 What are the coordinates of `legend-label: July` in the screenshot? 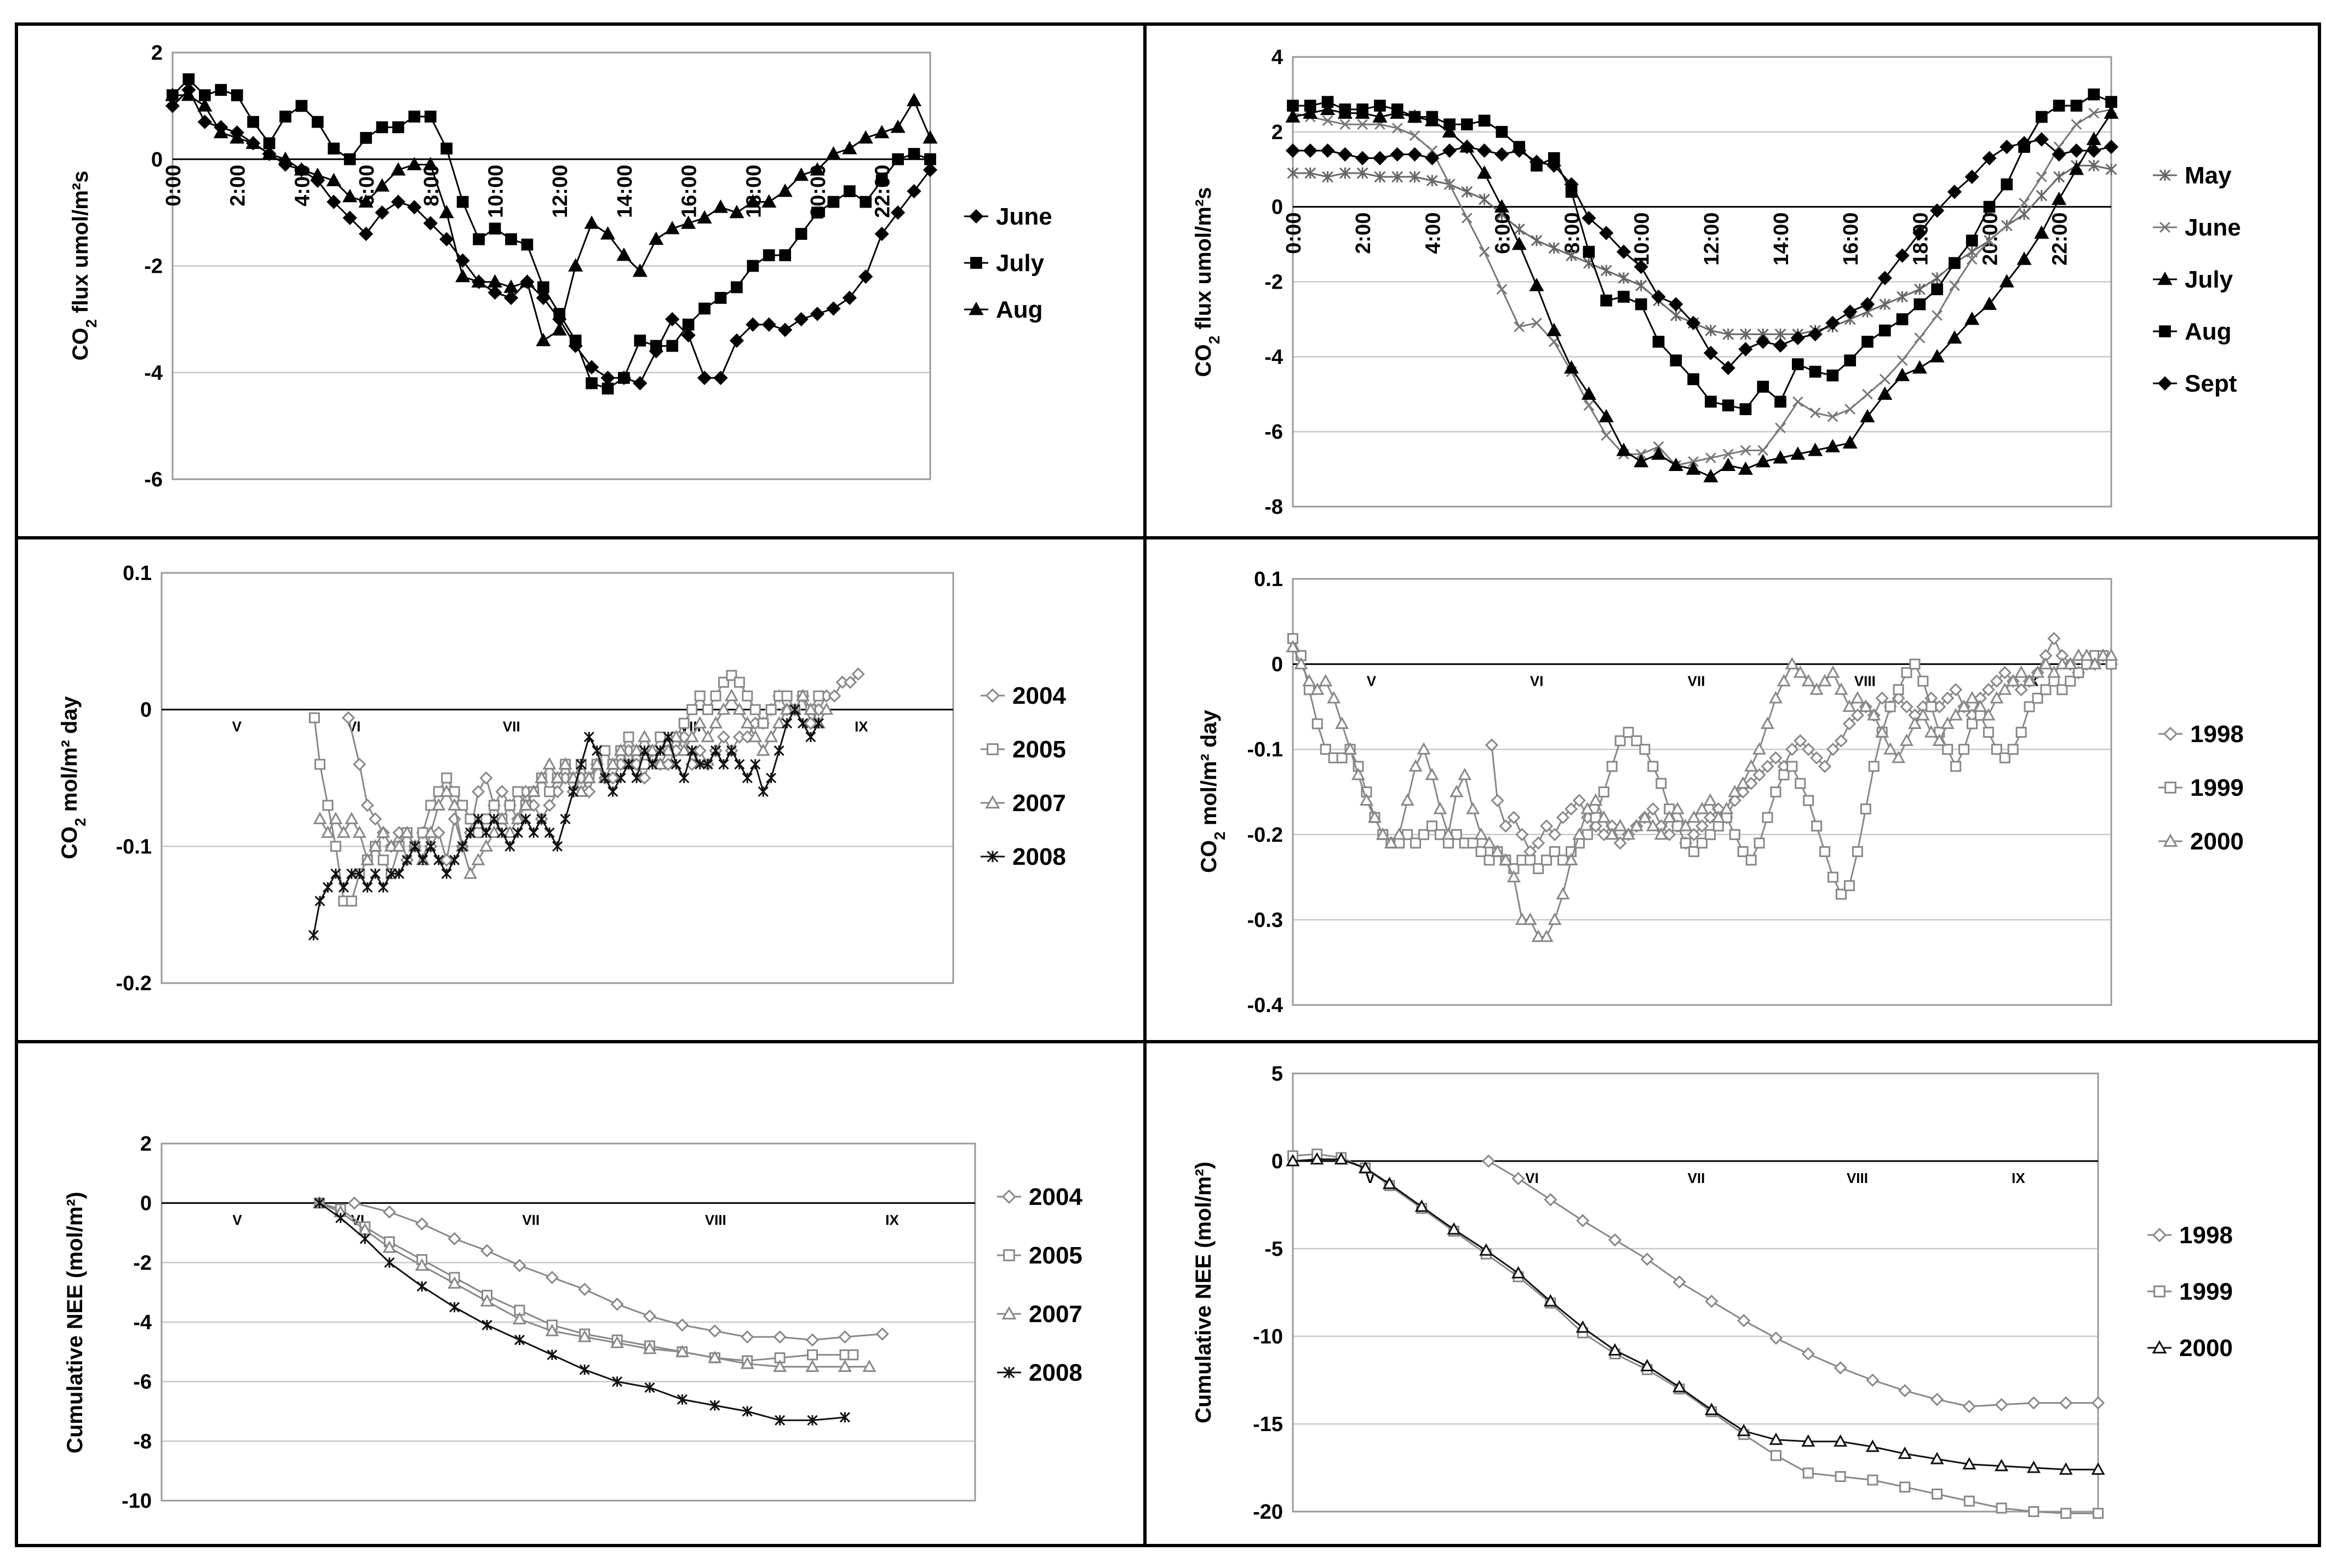 It's located at (2209, 279).